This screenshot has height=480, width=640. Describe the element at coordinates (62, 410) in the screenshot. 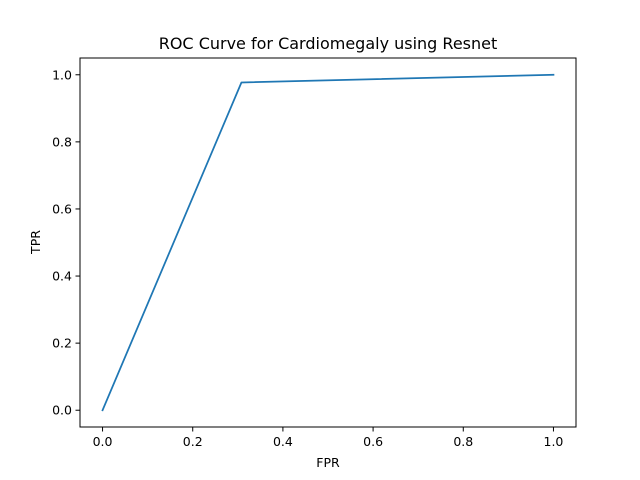

I see `y-tick-label: 0.0` at that location.